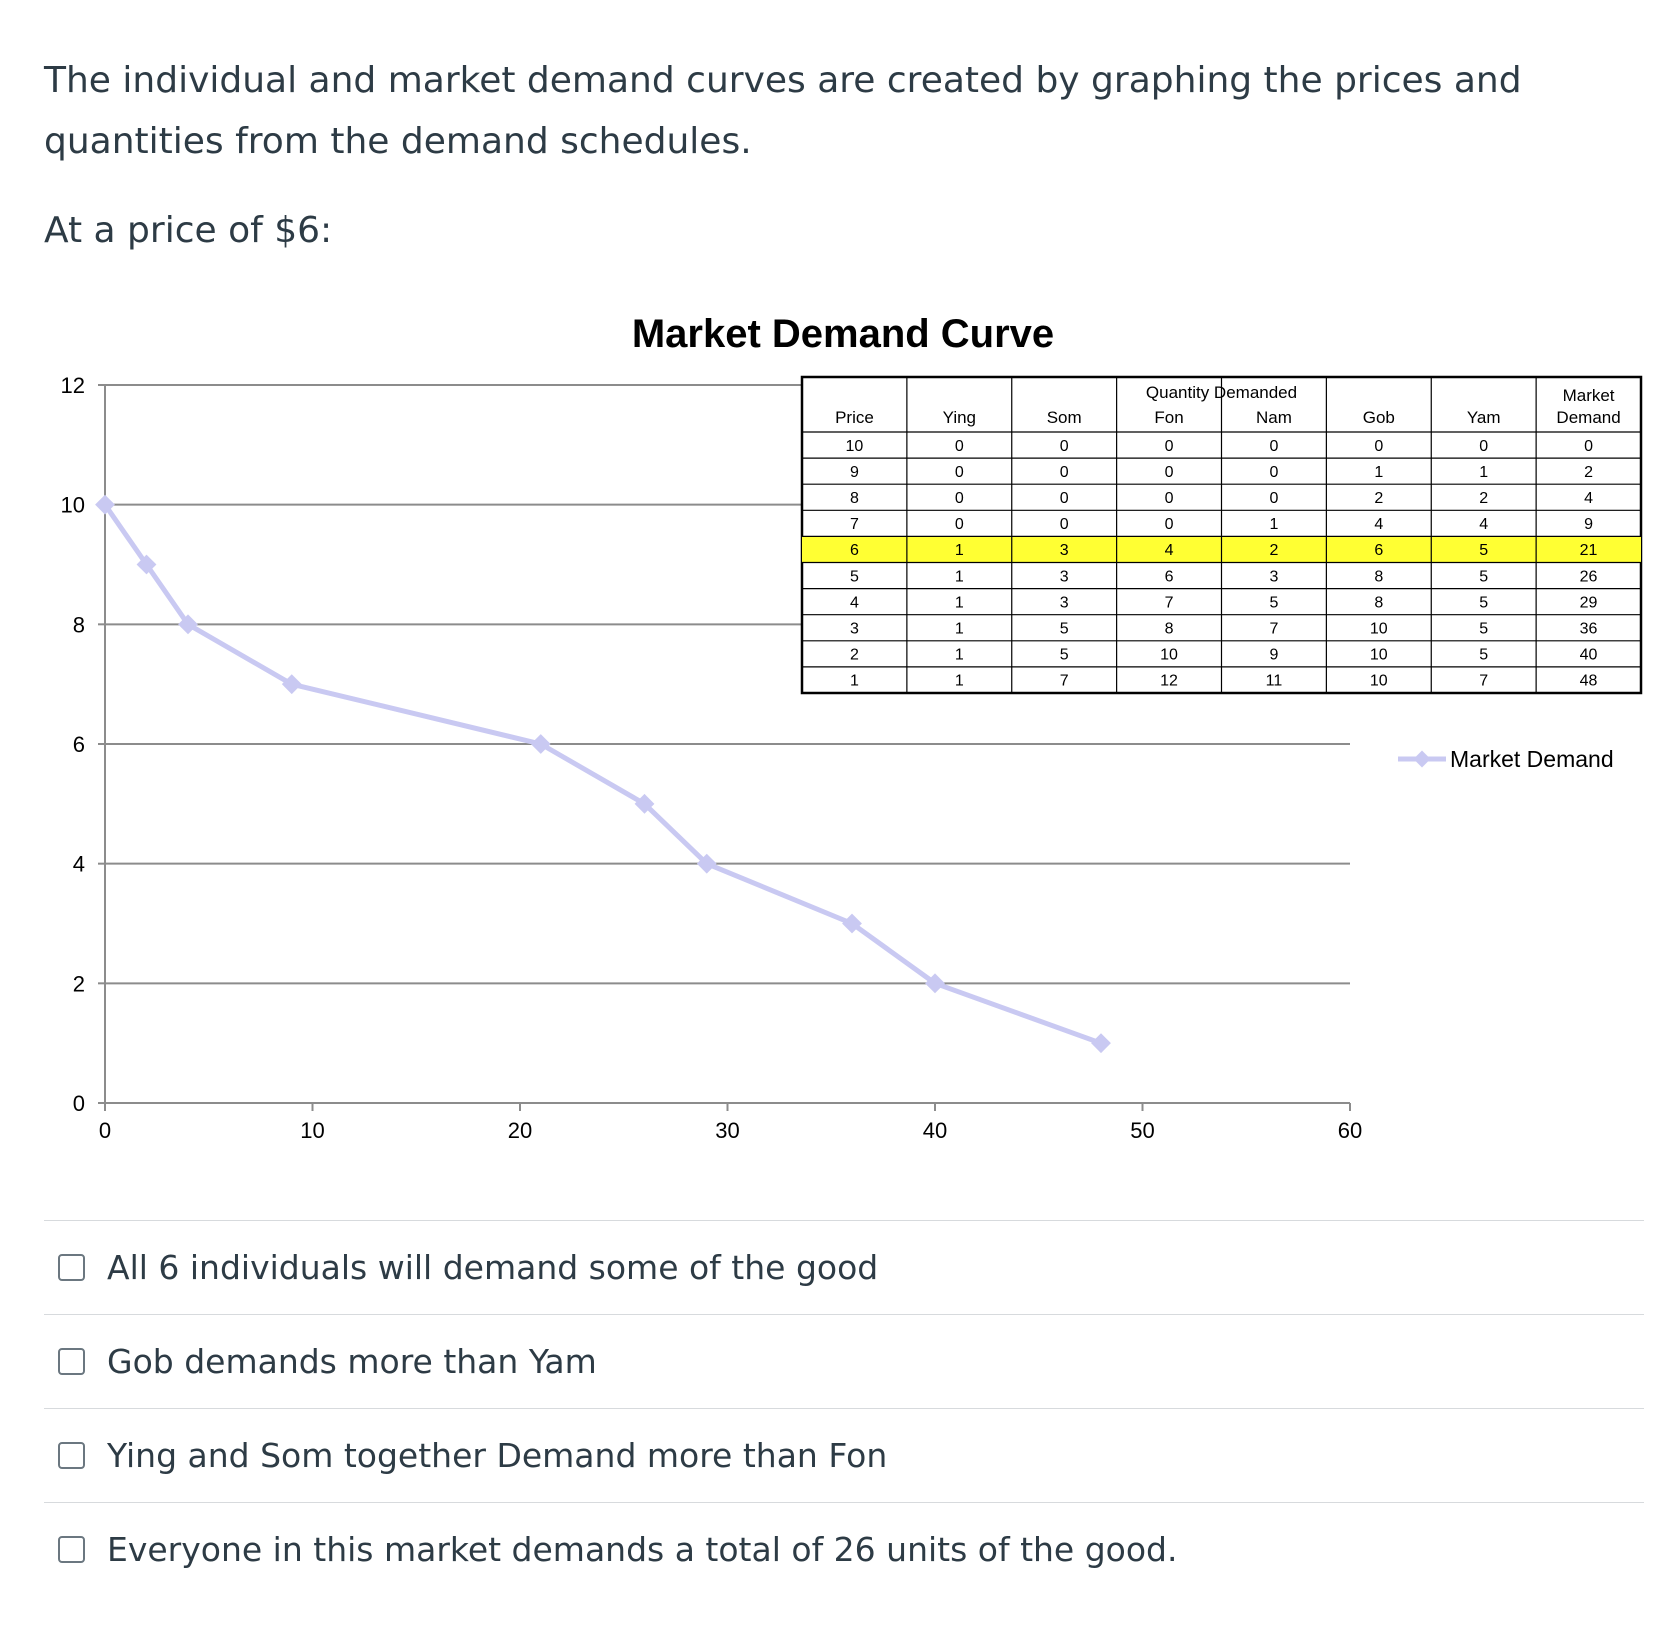  Describe the element at coordinates (1589, 655) in the screenshot. I see `table-cell: 40` at that location.